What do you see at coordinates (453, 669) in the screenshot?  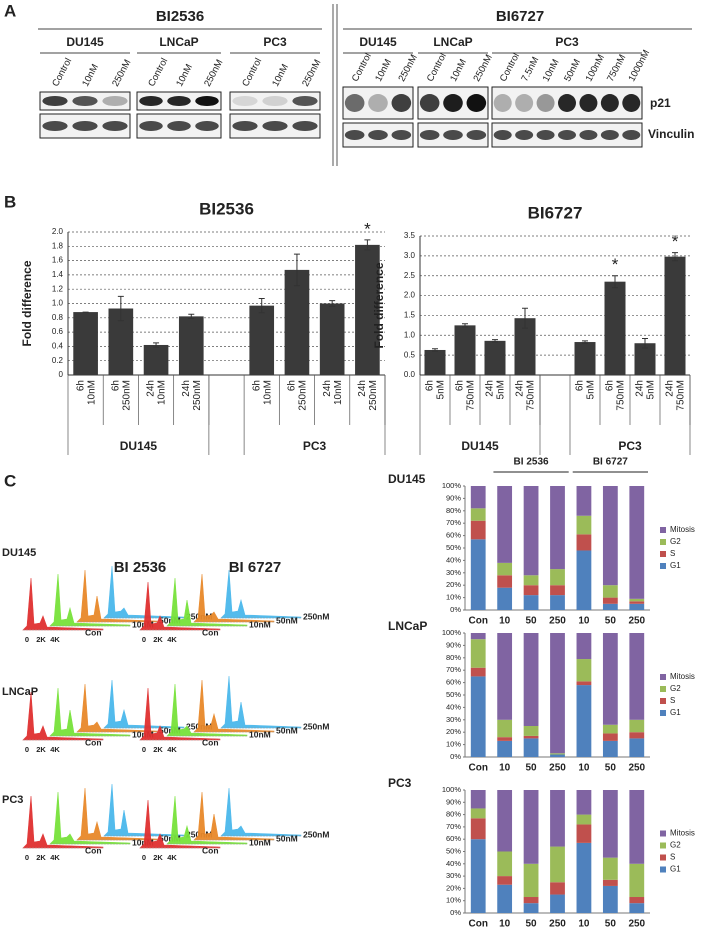 I see `y-tick-label: 70%` at bounding box center [453, 669].